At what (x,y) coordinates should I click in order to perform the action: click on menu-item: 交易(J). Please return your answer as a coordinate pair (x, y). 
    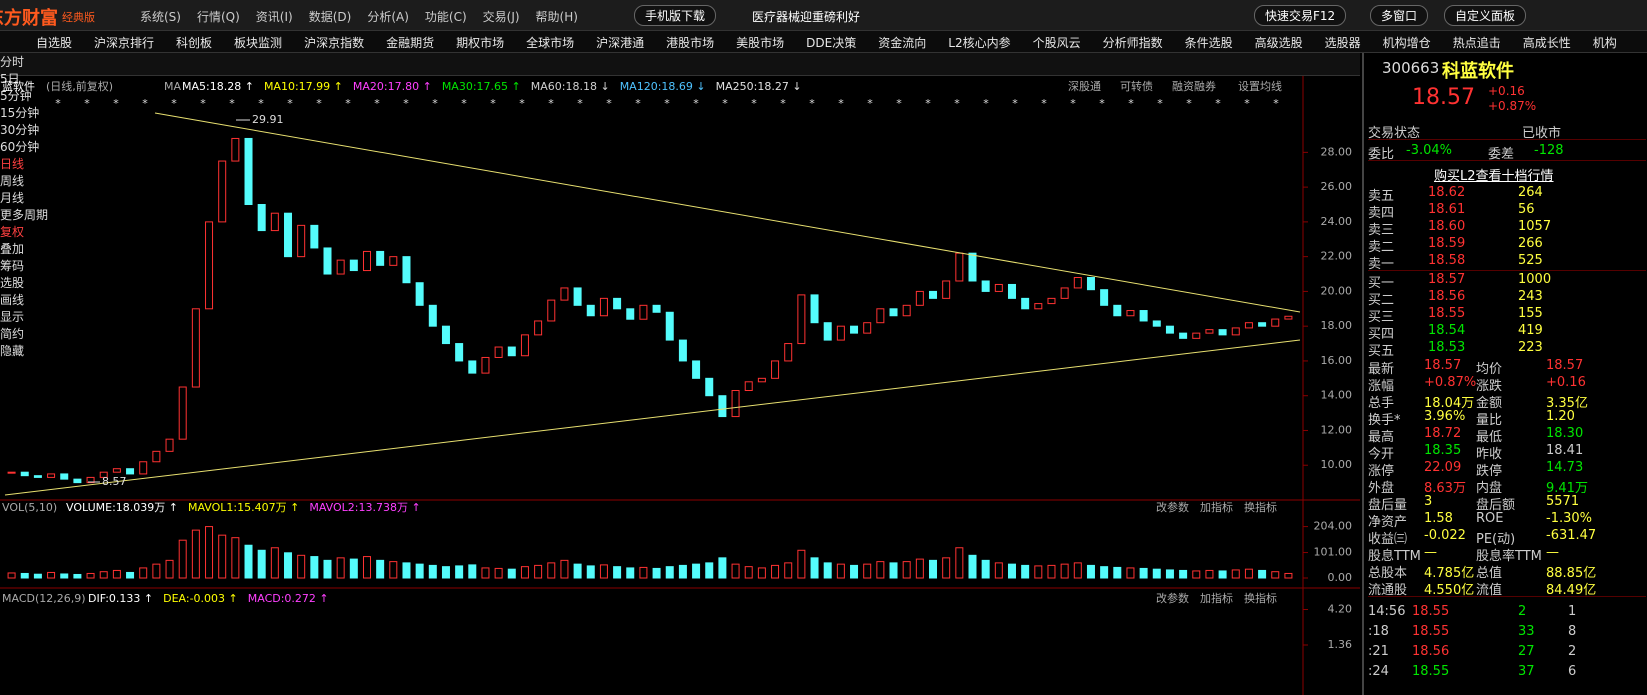
    Looking at the image, I should click on (501, 17).